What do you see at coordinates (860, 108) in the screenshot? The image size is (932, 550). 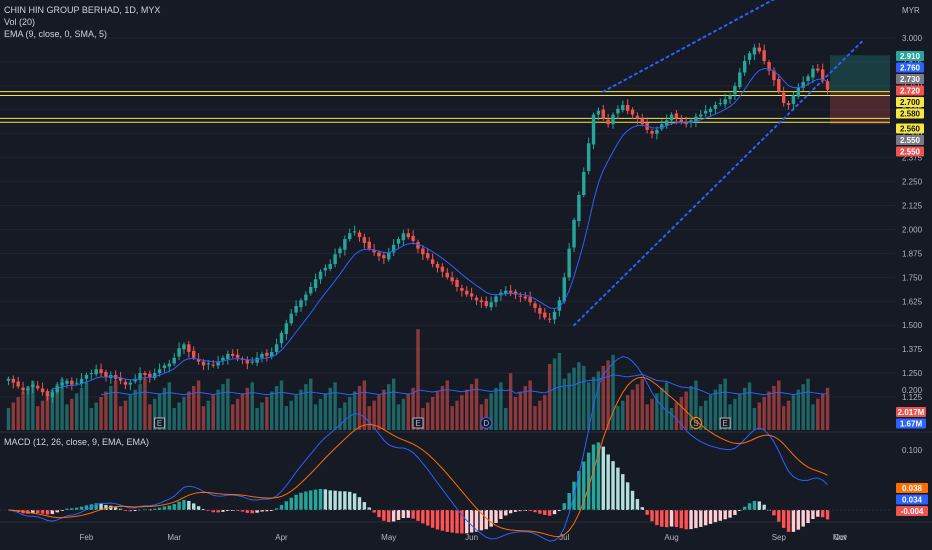 I see `stop-zone` at bounding box center [860, 108].